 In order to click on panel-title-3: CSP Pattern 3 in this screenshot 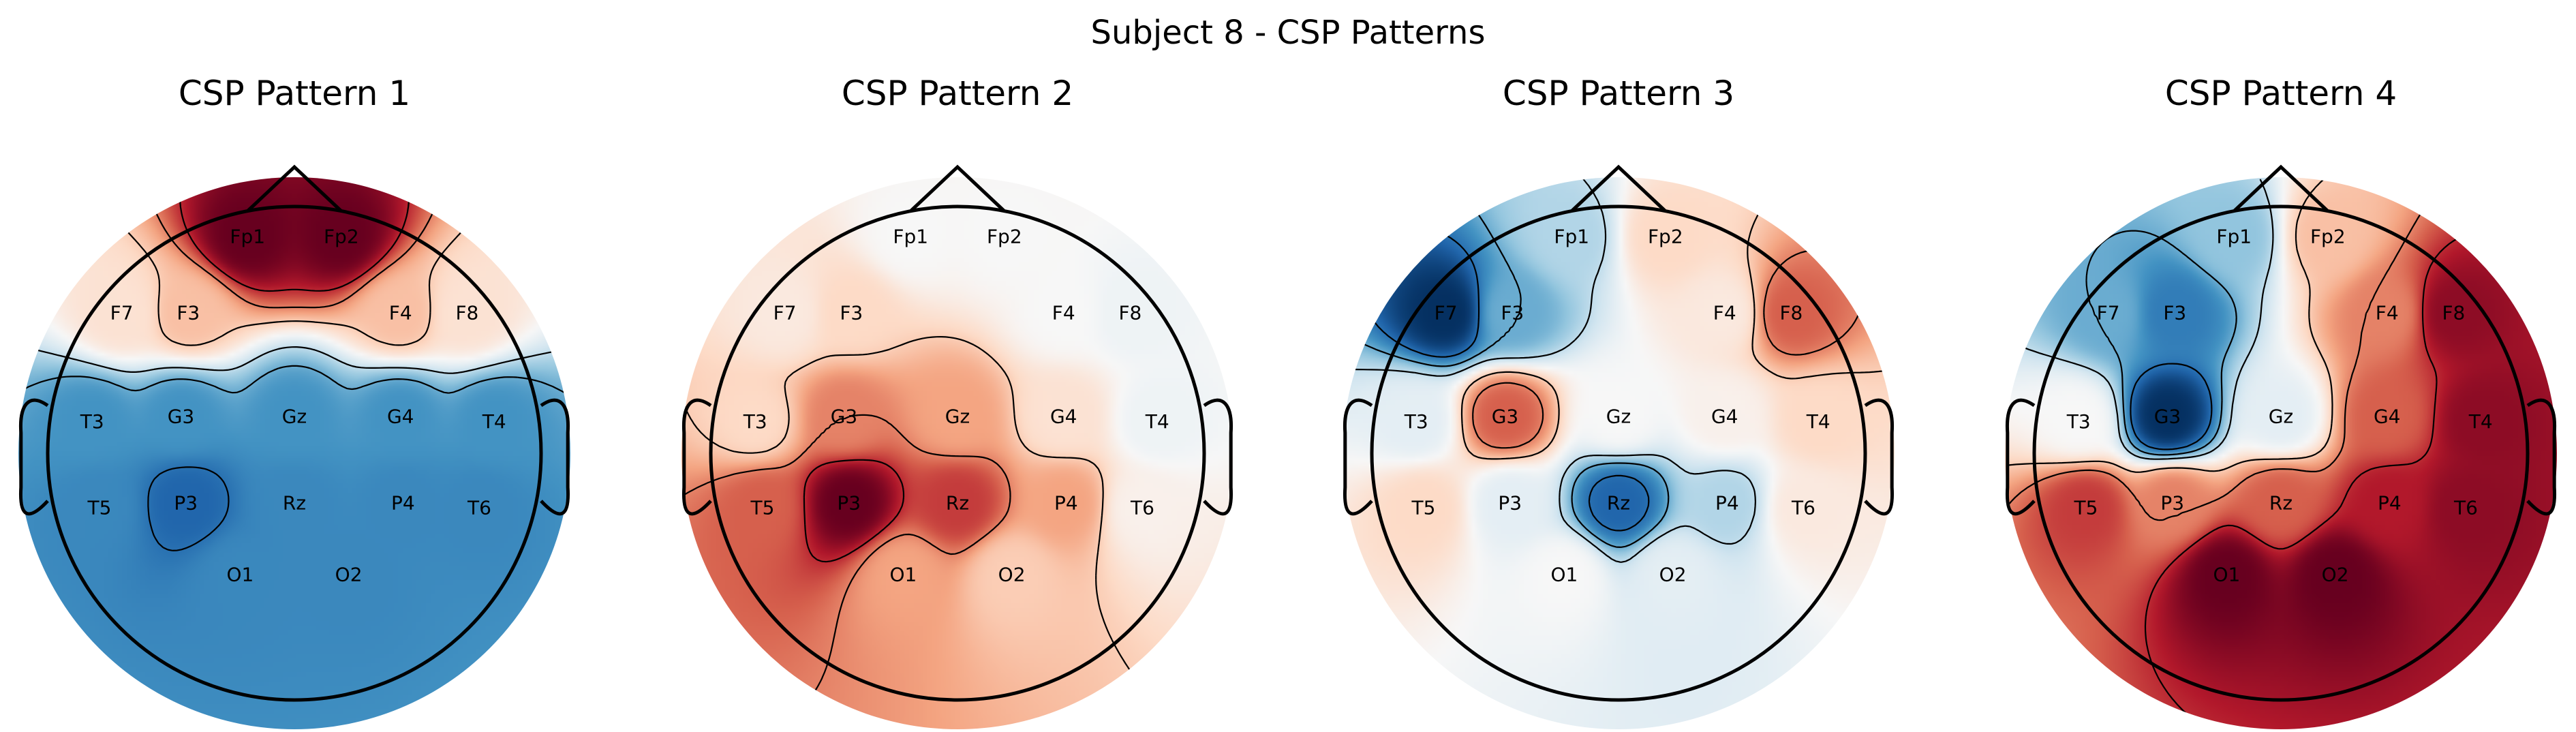, I will do `click(1618, 93)`.